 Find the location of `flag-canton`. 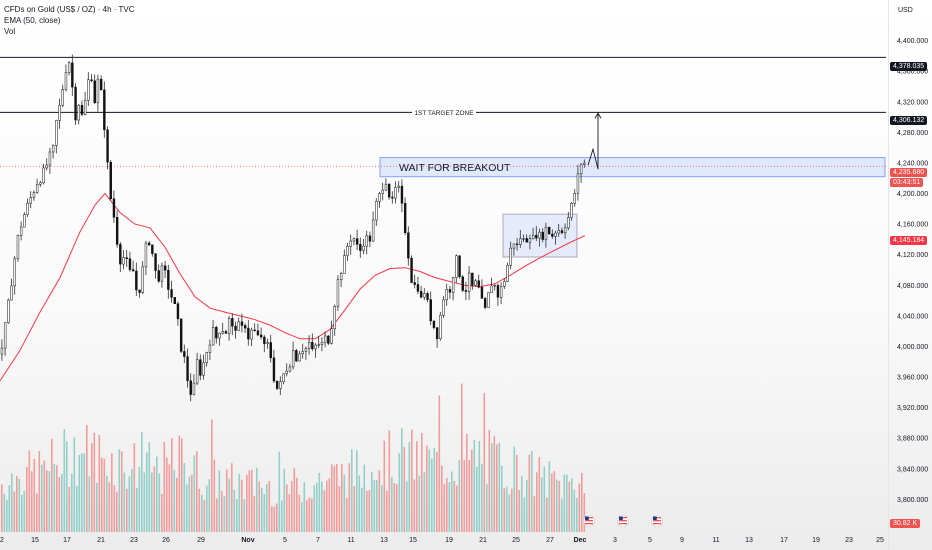

flag-canton is located at coordinates (621, 518).